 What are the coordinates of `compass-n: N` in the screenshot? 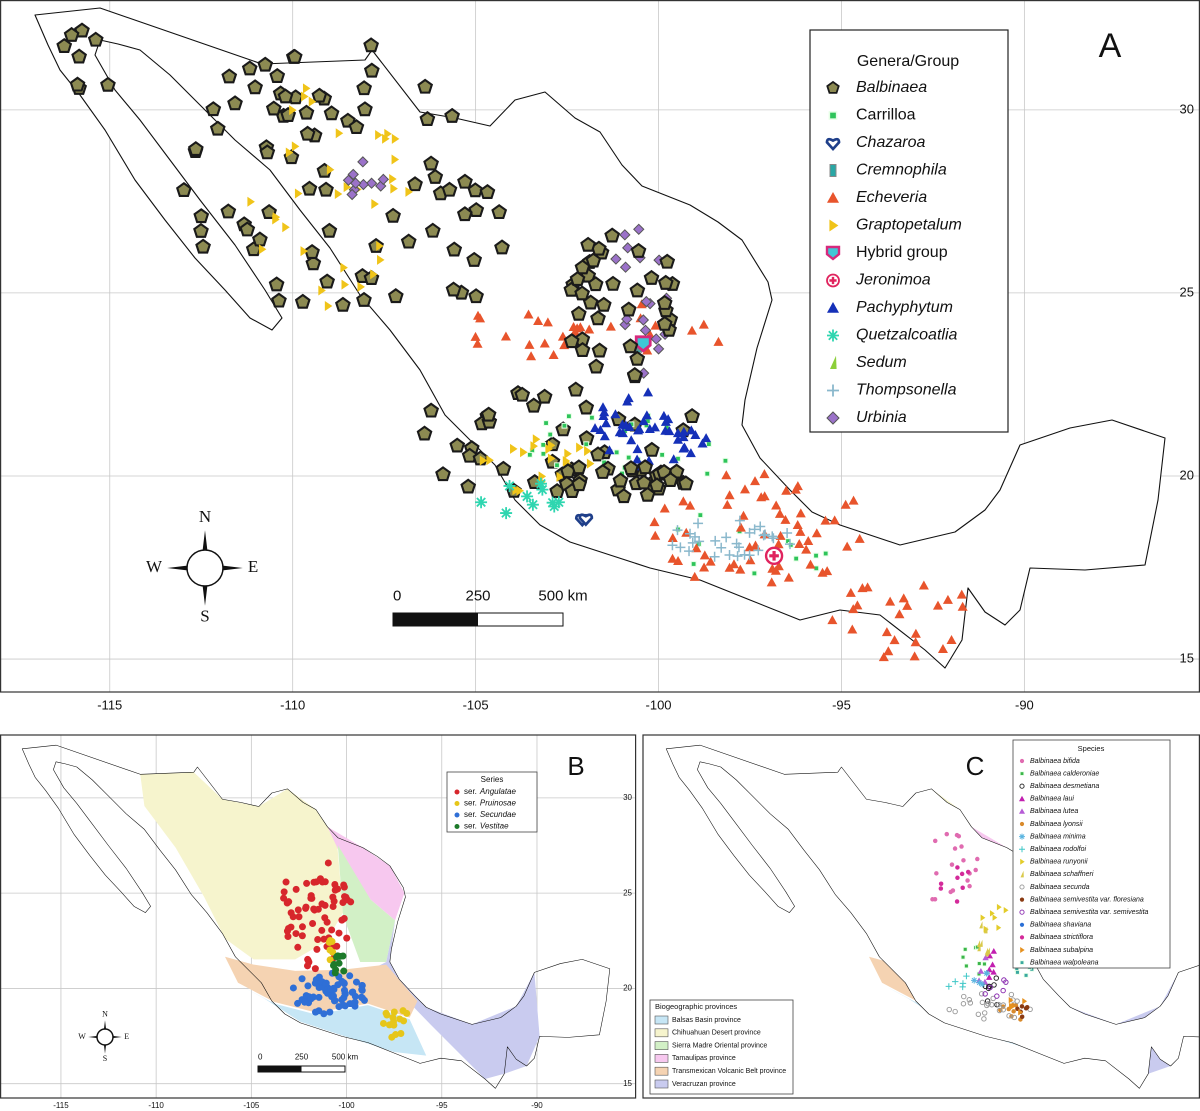 It's located at (205, 516).